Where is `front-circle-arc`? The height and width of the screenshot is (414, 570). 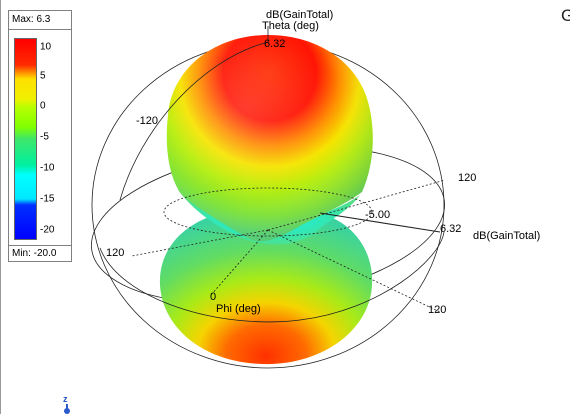
front-circle-arc is located at coordinates (272, 277).